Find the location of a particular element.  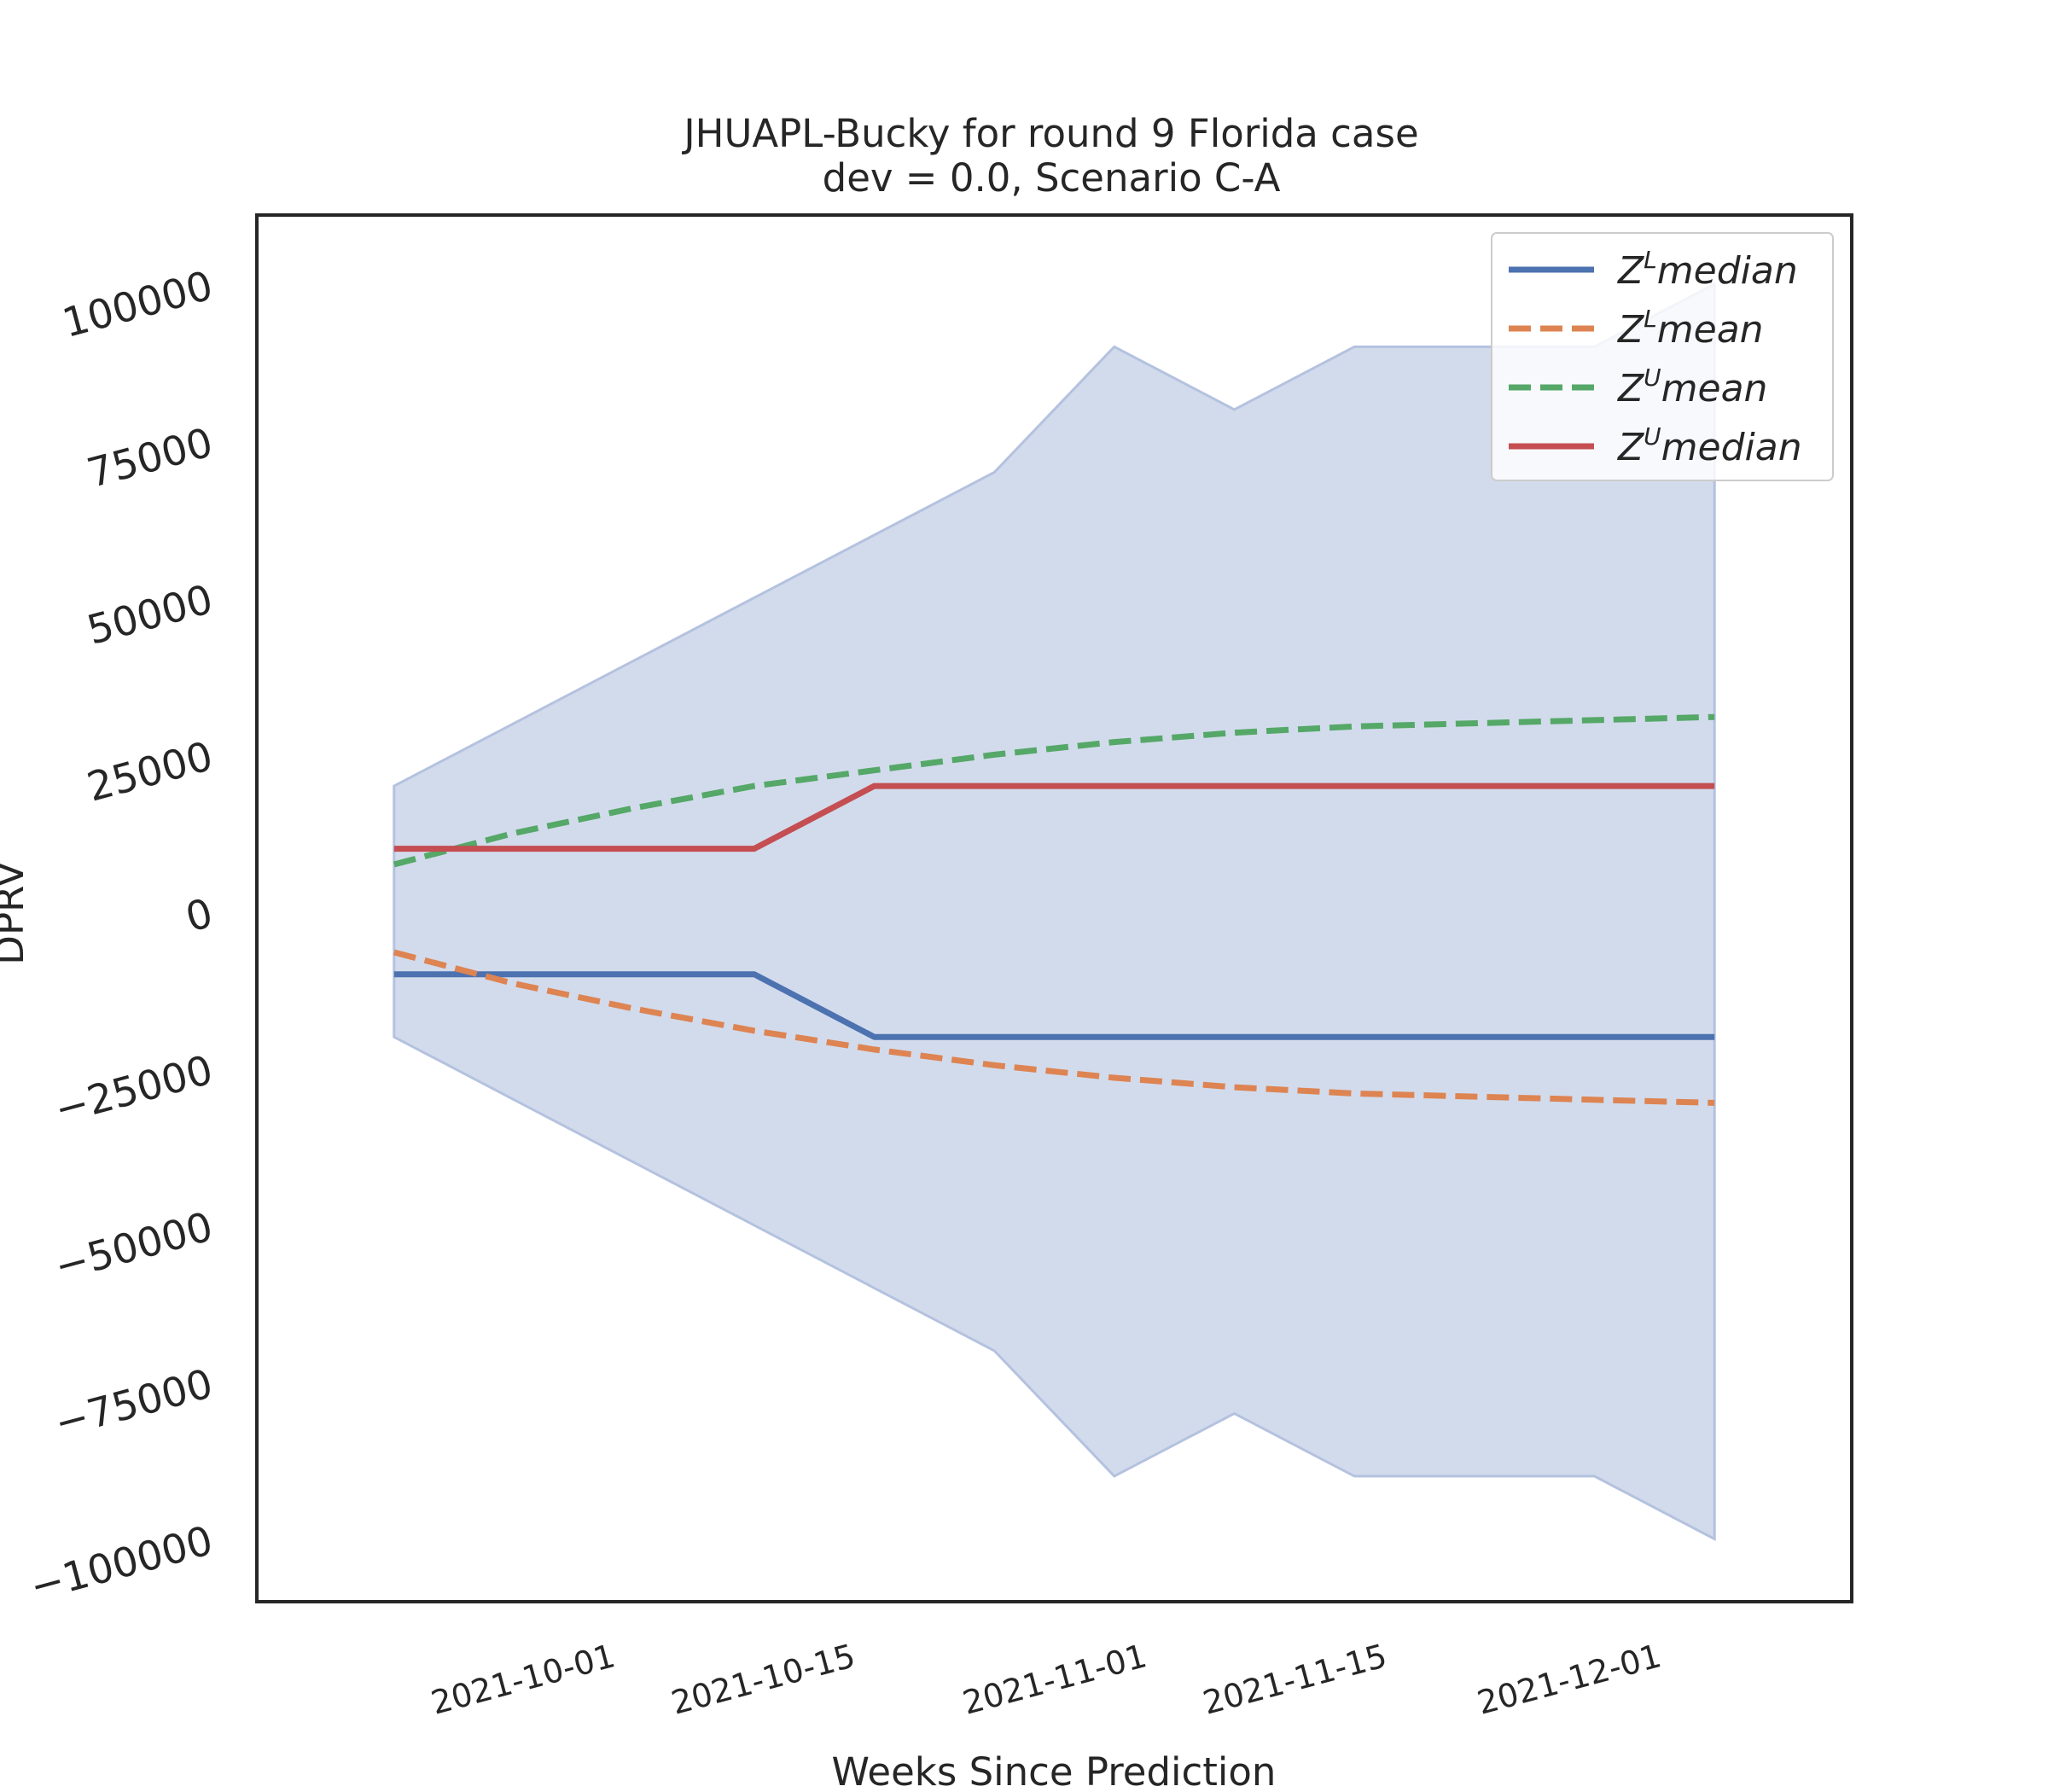

y-tick-label: −50000 is located at coordinates (133, 1246).